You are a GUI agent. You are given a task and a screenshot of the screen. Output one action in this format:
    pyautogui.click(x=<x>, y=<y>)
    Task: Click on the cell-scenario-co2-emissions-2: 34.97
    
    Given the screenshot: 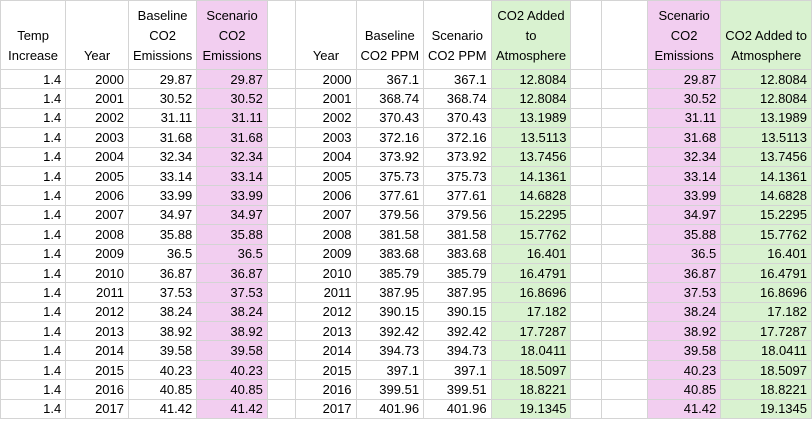 What is the action you would take?
    pyautogui.click(x=684, y=215)
    